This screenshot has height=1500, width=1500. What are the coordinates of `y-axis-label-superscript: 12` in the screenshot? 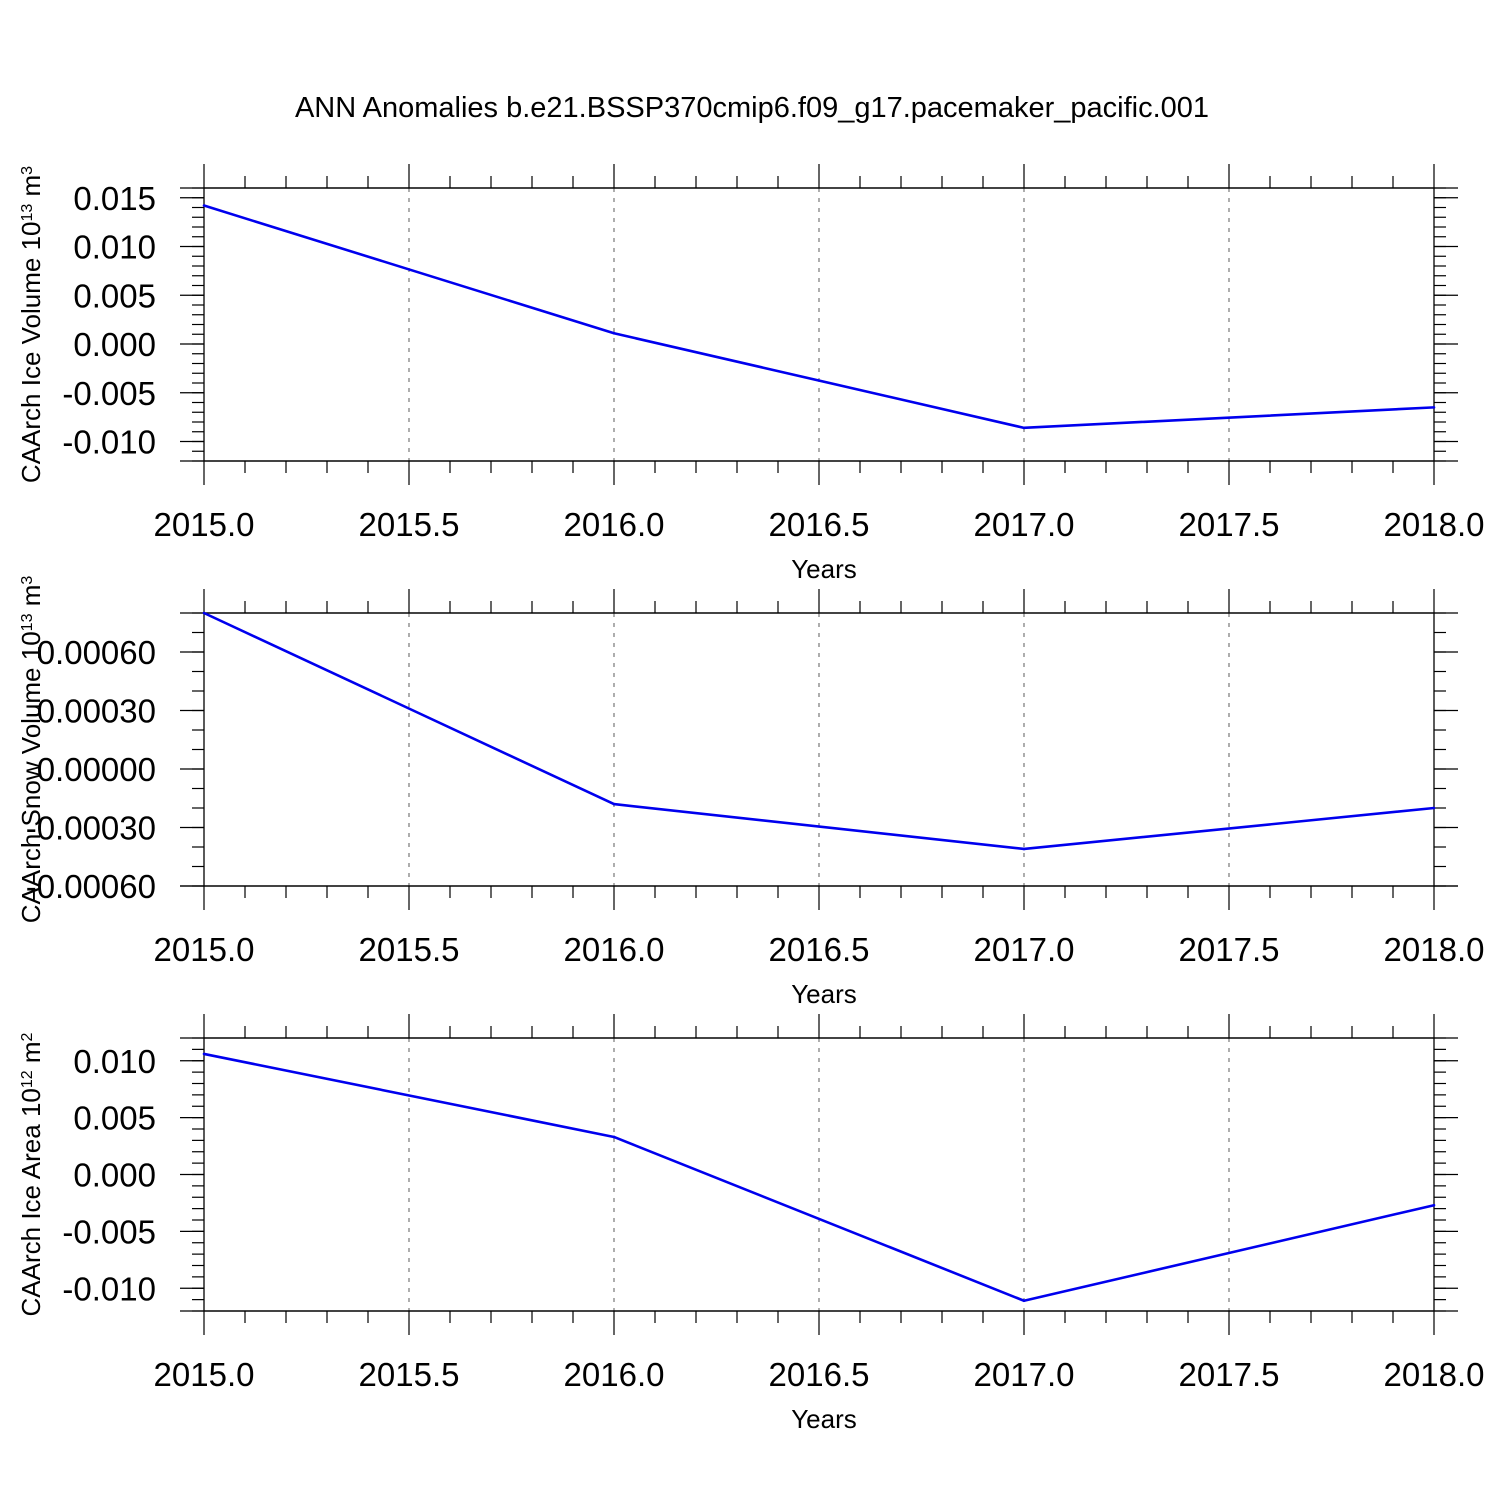 It's located at (27, 1079).